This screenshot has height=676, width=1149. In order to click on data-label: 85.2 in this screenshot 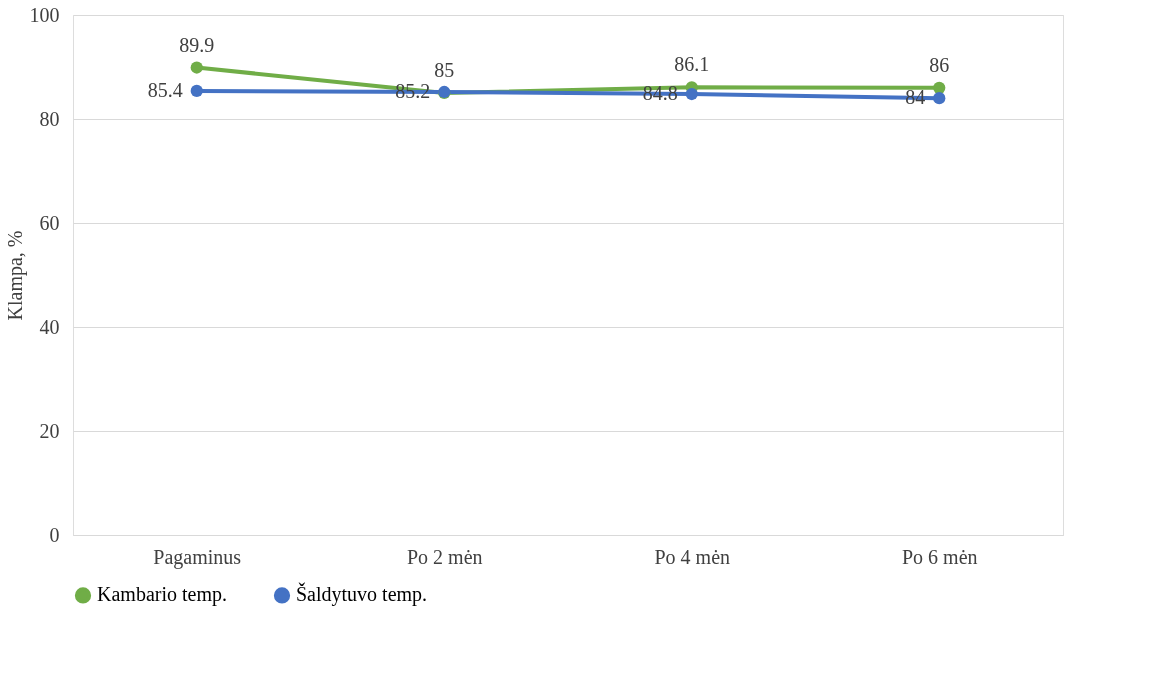, I will do `click(413, 90)`.